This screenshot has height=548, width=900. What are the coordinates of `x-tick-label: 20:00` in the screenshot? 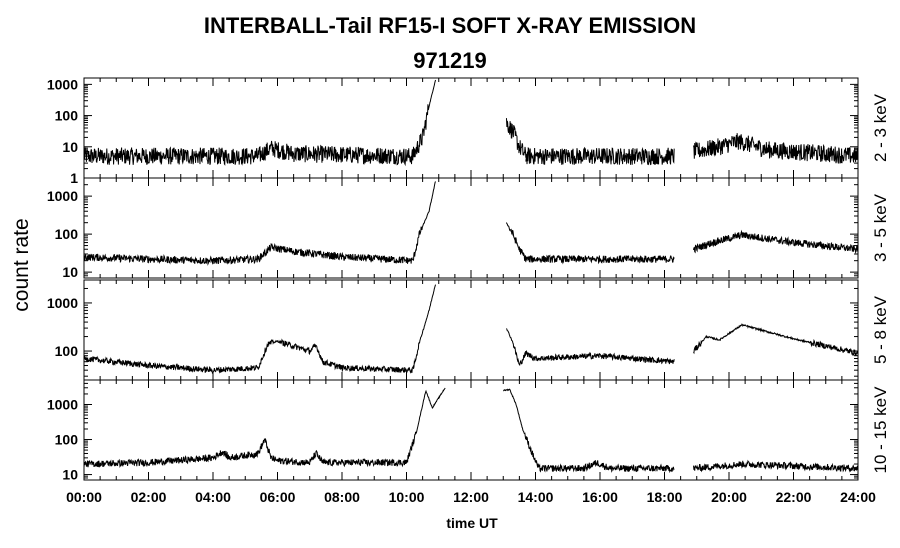 It's located at (729, 497).